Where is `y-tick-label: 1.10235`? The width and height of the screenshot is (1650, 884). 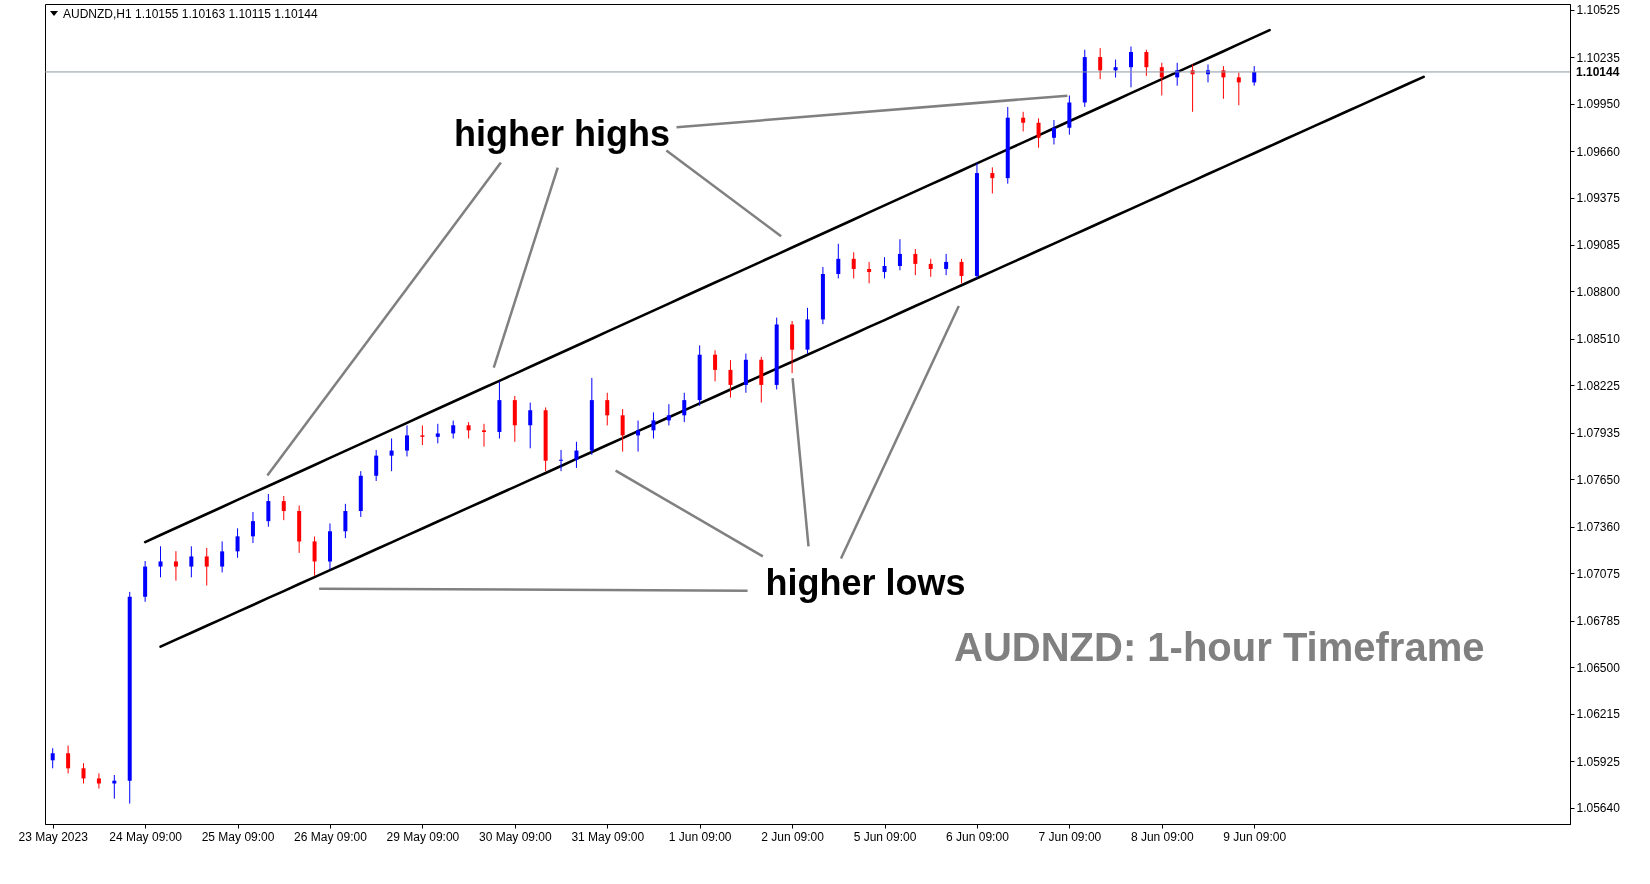
y-tick-label: 1.10235 is located at coordinates (1598, 57).